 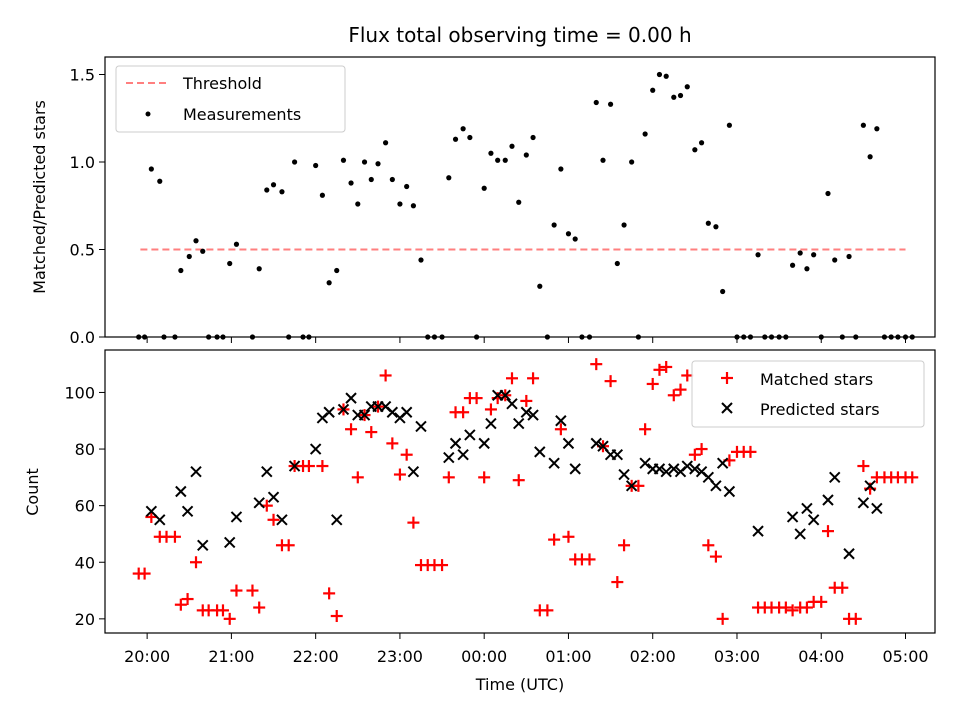 What do you see at coordinates (82, 337) in the screenshot?
I see `top-ytick-label: 0.0` at bounding box center [82, 337].